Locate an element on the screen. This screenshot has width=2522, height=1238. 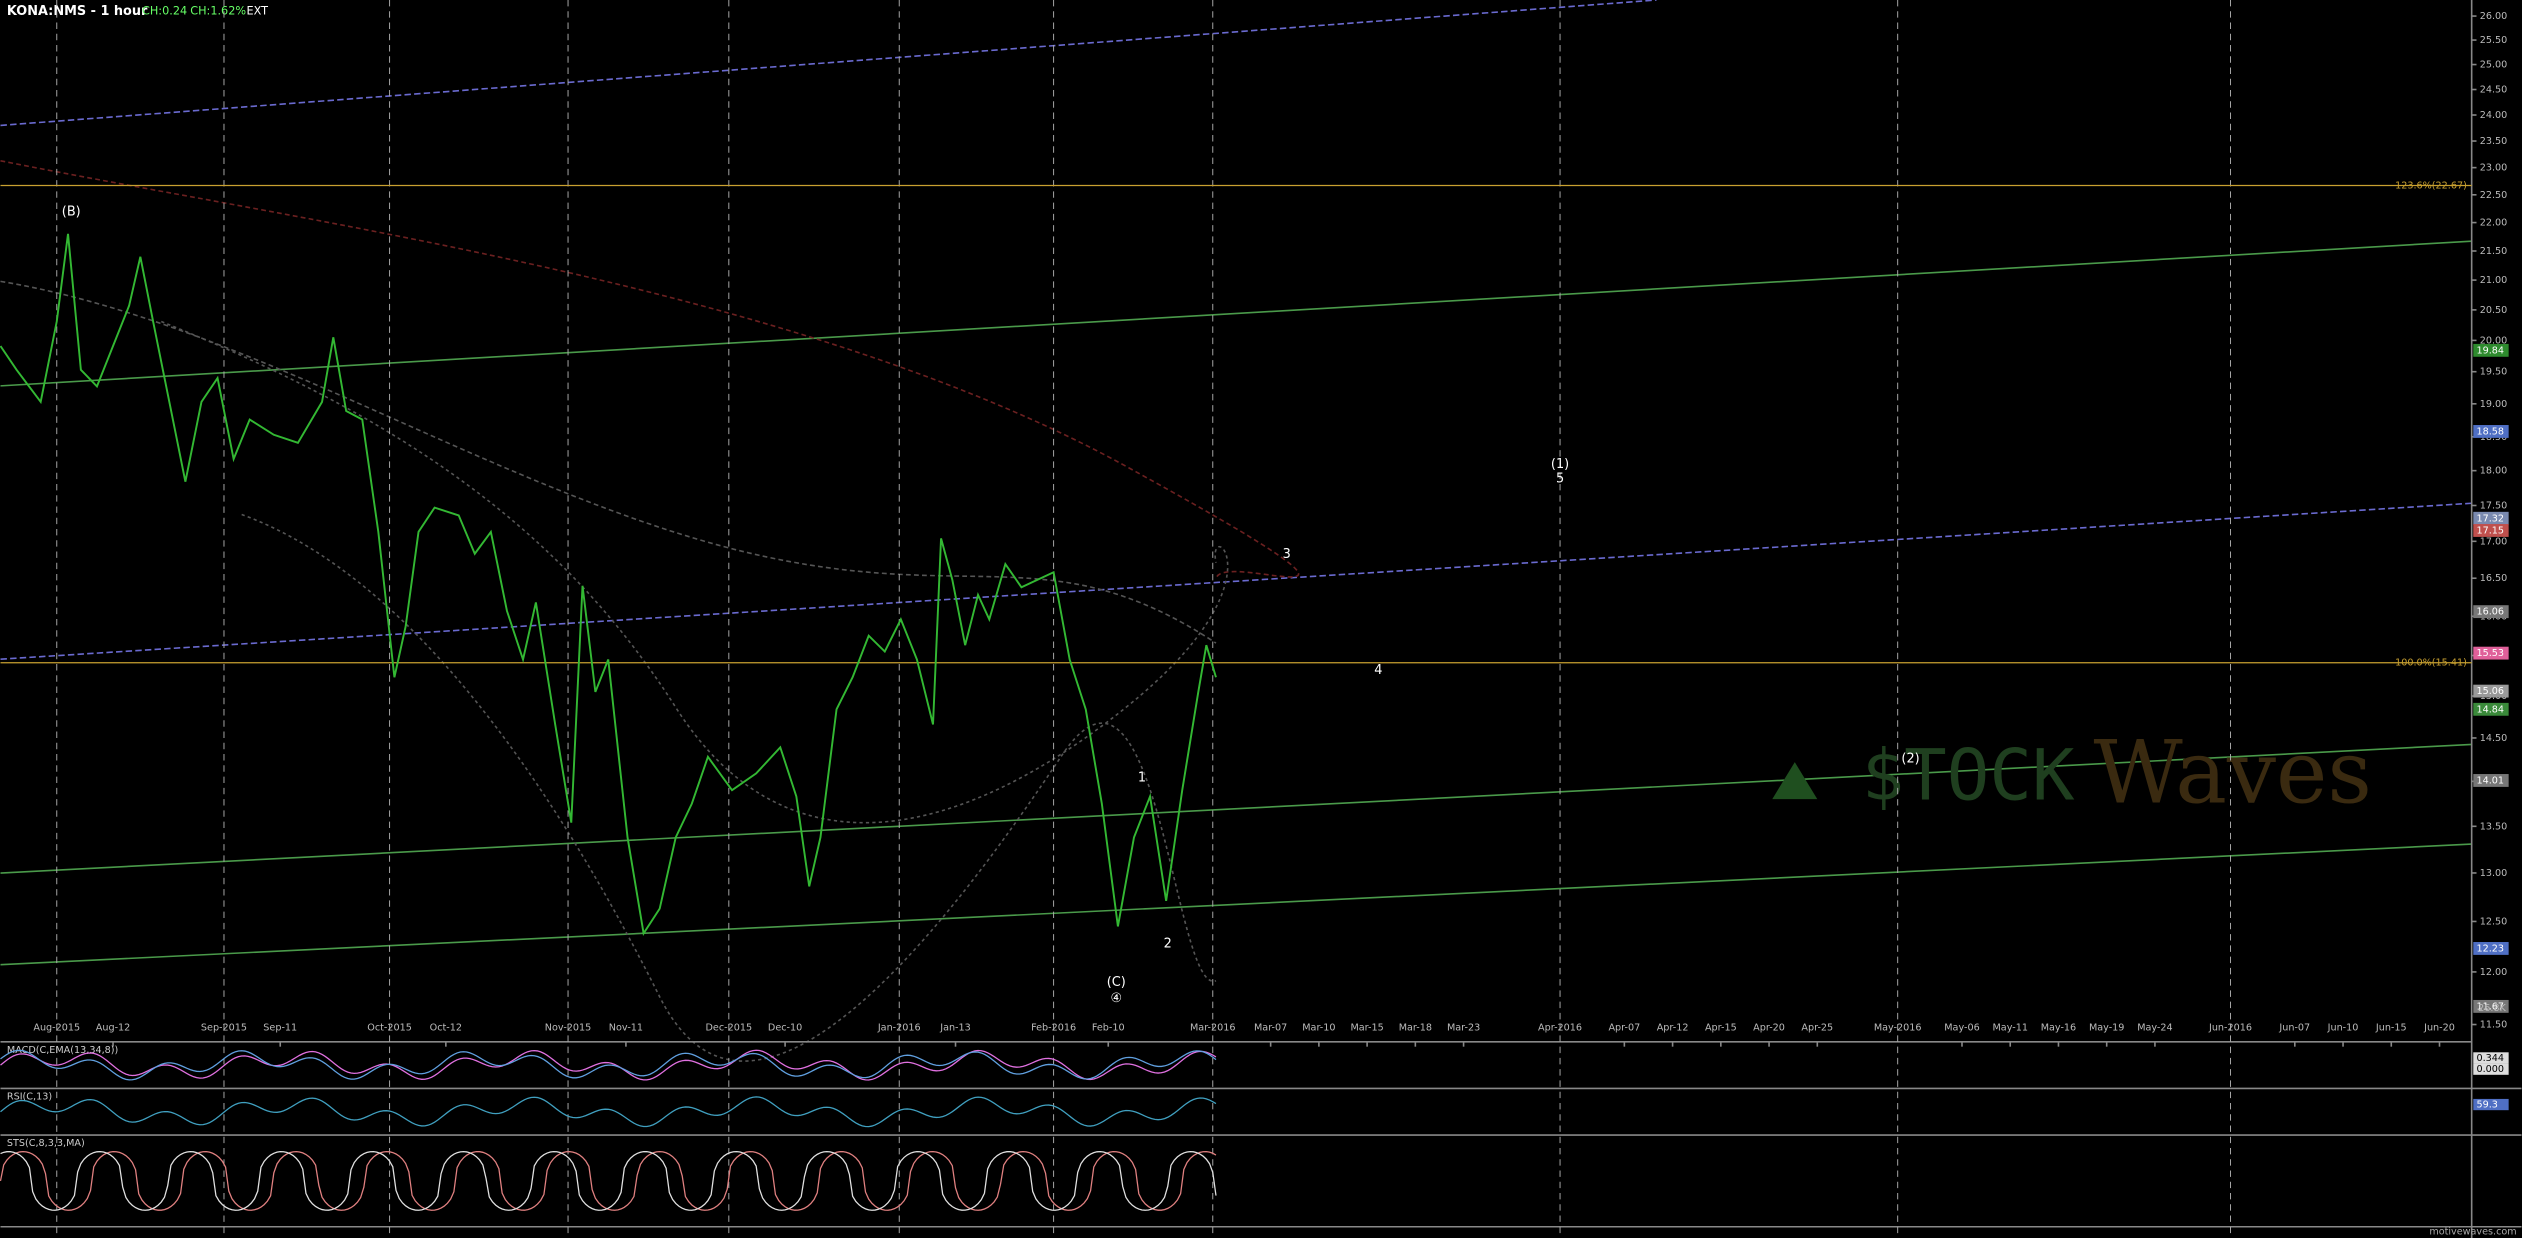
price-tag-label: 17.32 is located at coordinates (2490, 518).